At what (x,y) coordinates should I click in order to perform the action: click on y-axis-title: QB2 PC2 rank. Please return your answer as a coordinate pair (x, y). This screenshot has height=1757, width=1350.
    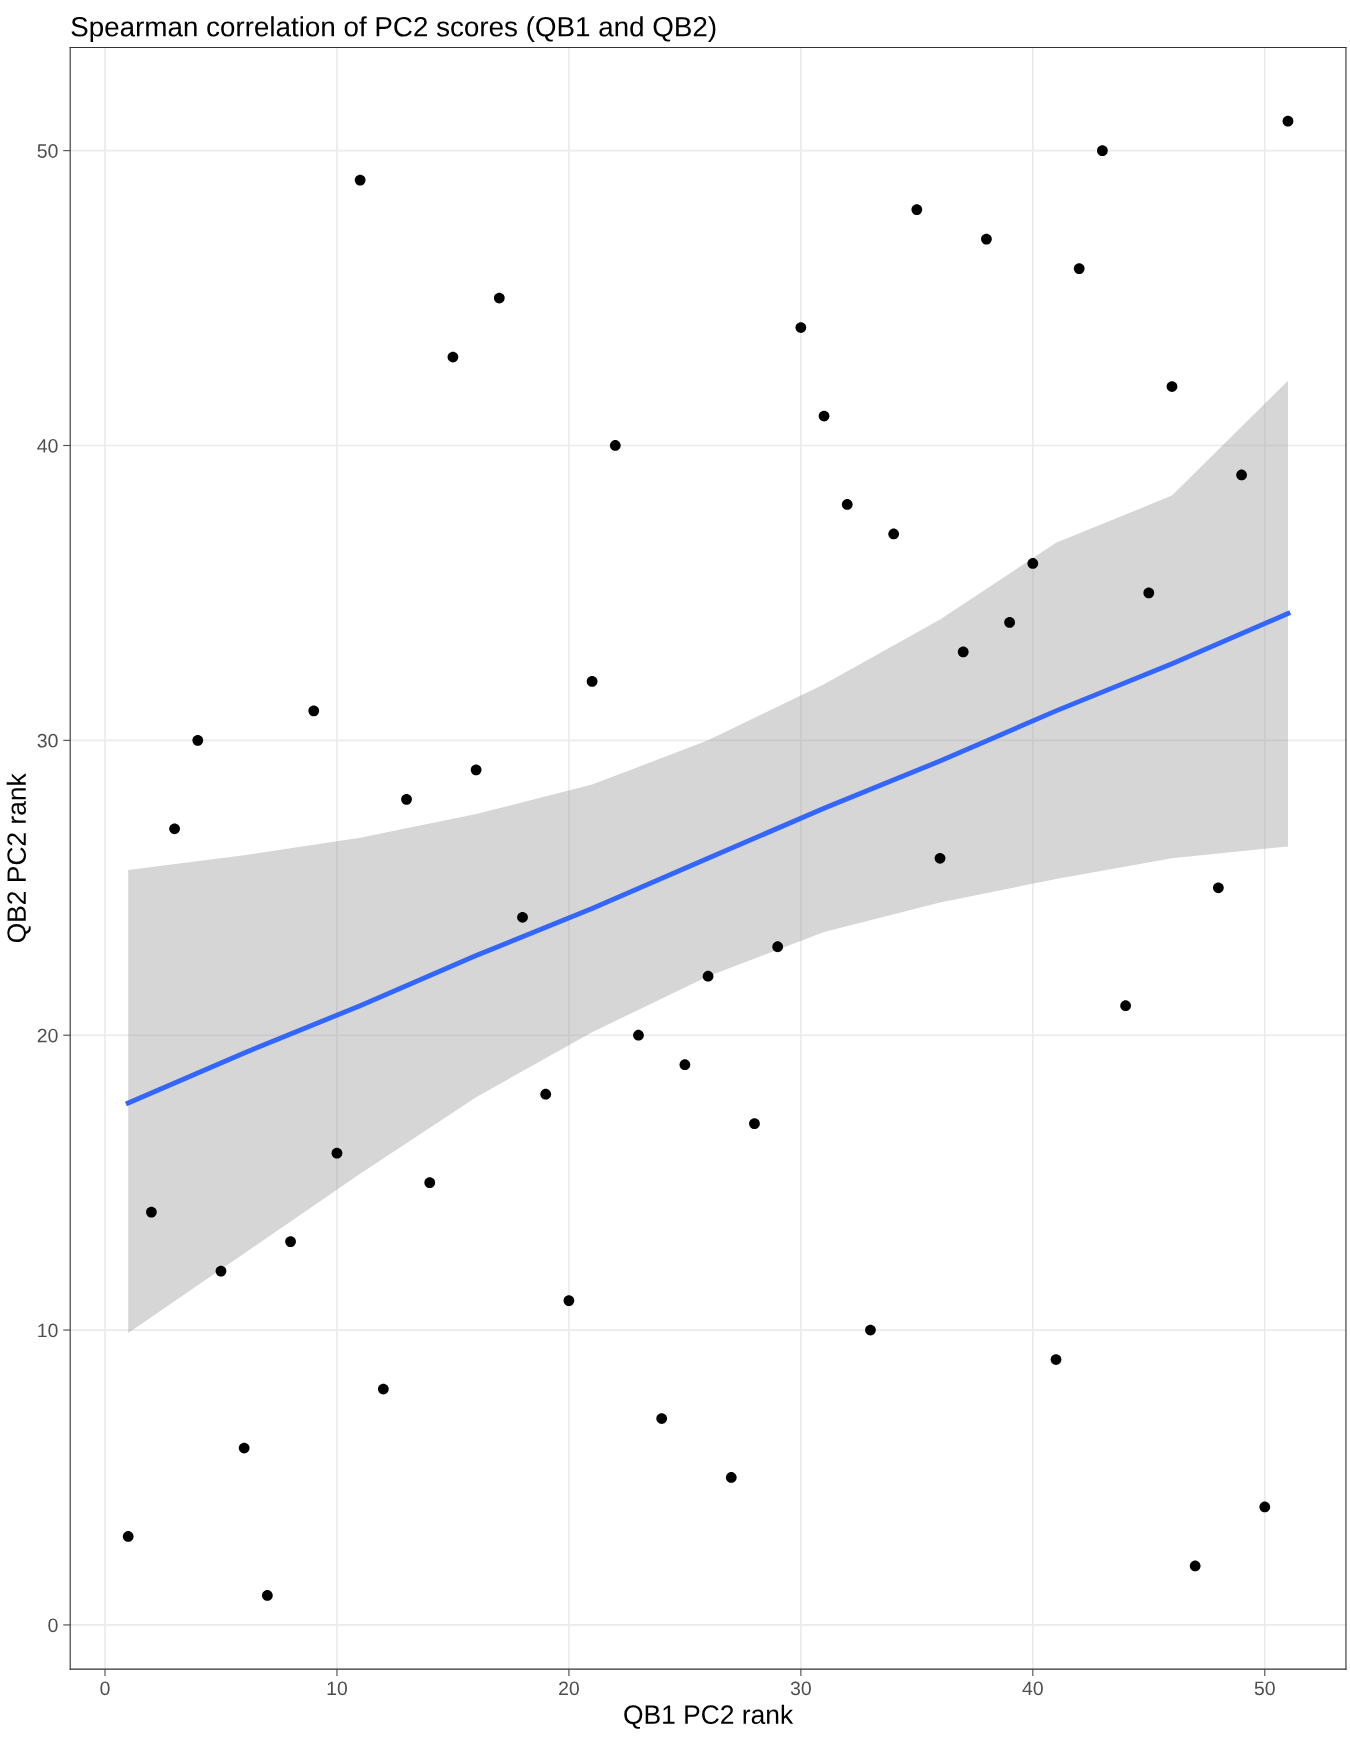
    Looking at the image, I should click on (18, 858).